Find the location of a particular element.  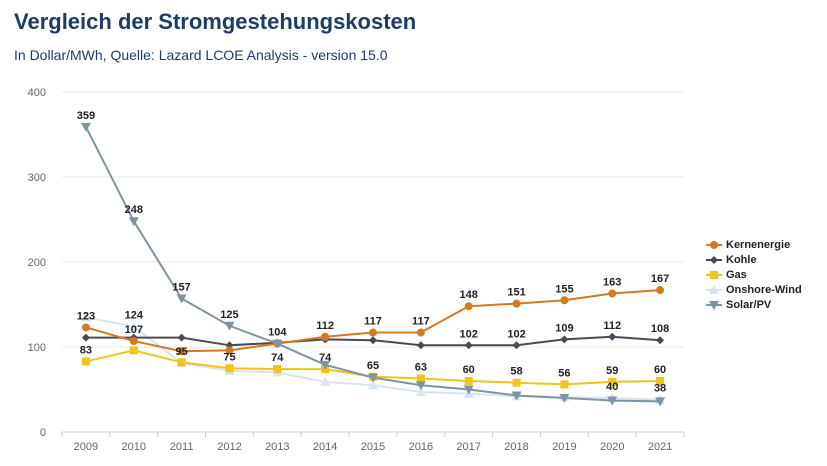

data-label: 65 is located at coordinates (373, 366).